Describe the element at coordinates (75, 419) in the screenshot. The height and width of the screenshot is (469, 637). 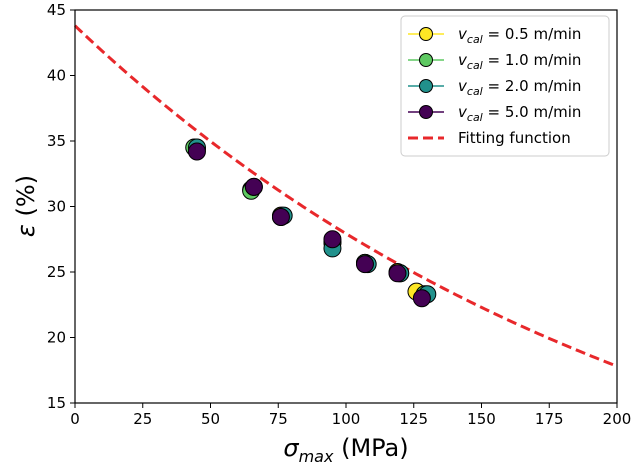
I see `x-tick-label: 0` at that location.